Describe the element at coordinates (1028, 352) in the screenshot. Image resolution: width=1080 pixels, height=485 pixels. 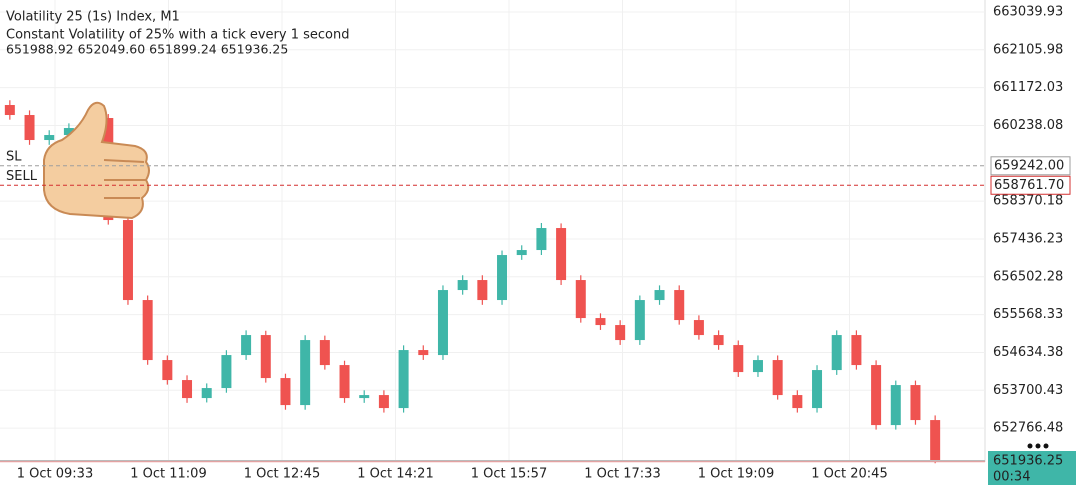
I see `y-tick-label: 654634.38` at that location.